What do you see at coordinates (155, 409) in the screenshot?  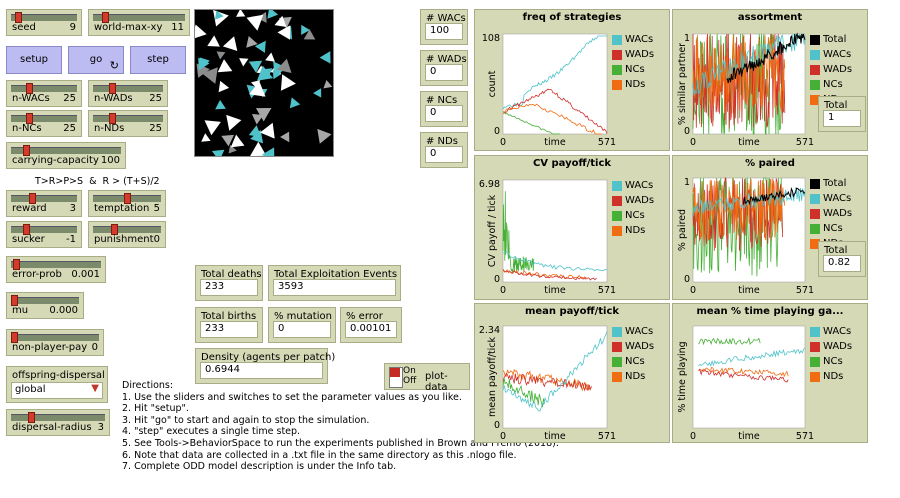 I see `directions-line: 2. Hit "setup".` at bounding box center [155, 409].